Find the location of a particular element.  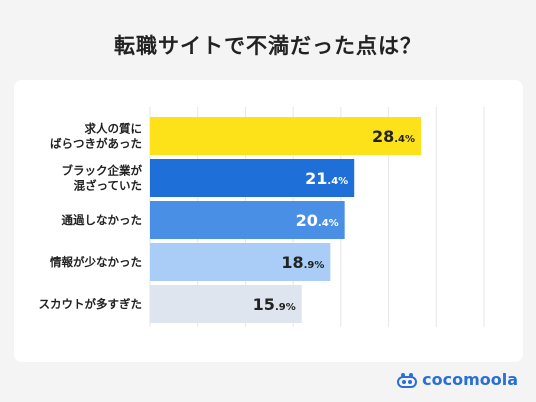

category-label: 通過しなかった is located at coordinates (102, 220).